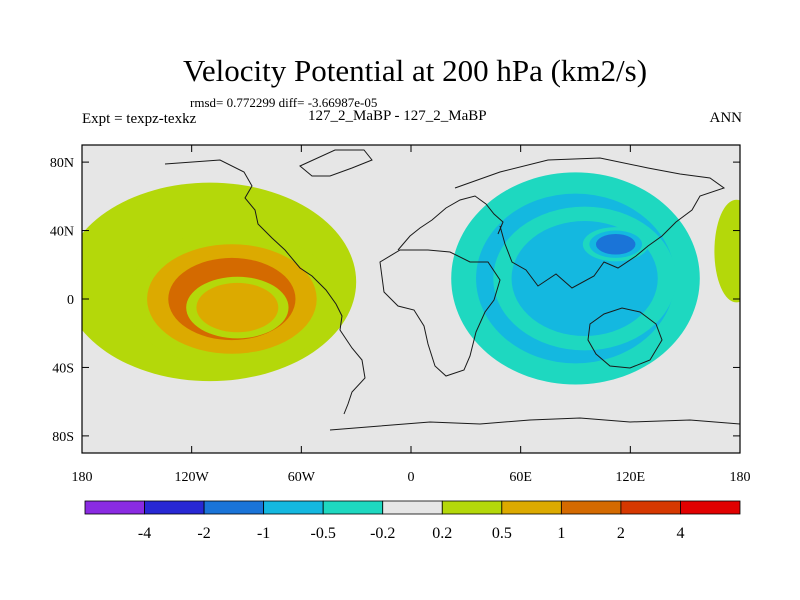 The height and width of the screenshot is (600, 800). What do you see at coordinates (621, 533) in the screenshot?
I see `colorbar-label: 2` at bounding box center [621, 533].